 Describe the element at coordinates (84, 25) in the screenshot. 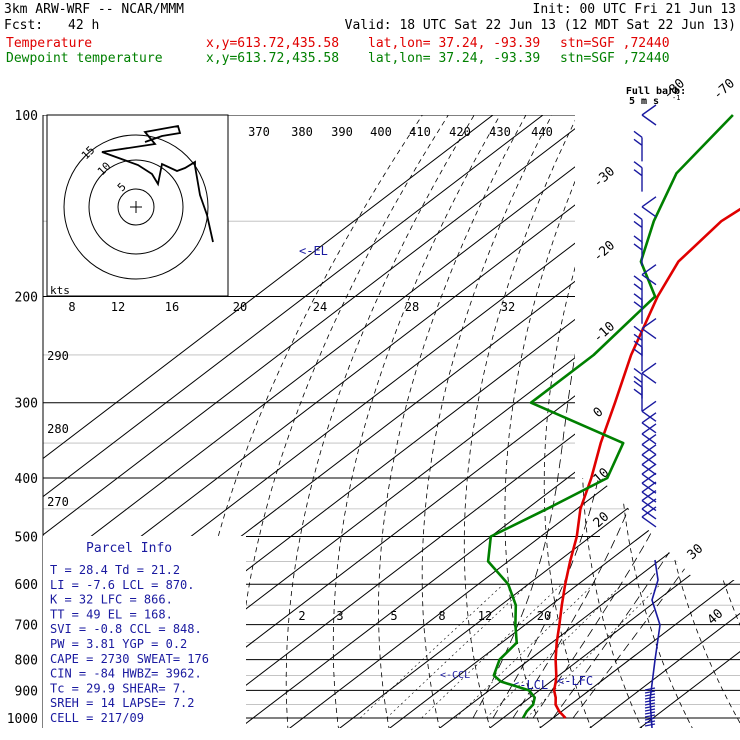

I see `forecast-hour: 42 h` at that location.